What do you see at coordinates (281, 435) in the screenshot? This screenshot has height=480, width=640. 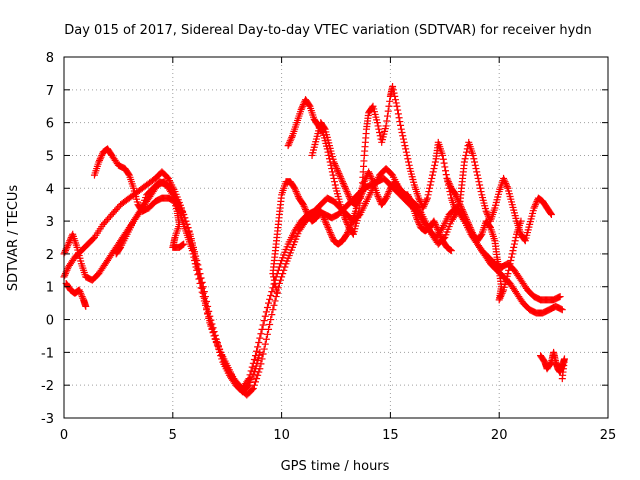 I see `x-tick-label: 10` at bounding box center [281, 435].